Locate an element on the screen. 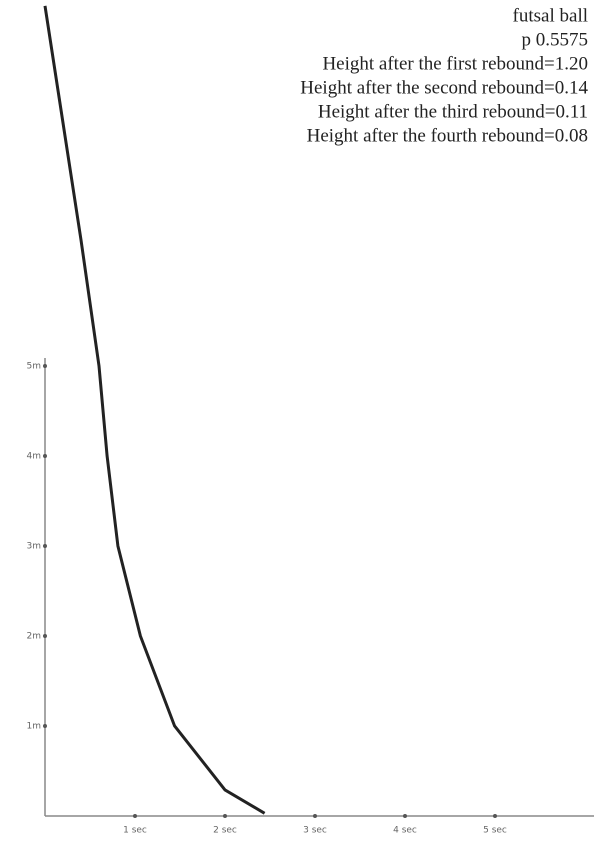 This screenshot has width=598, height=850. y-tick-label: 3m is located at coordinates (34, 546).